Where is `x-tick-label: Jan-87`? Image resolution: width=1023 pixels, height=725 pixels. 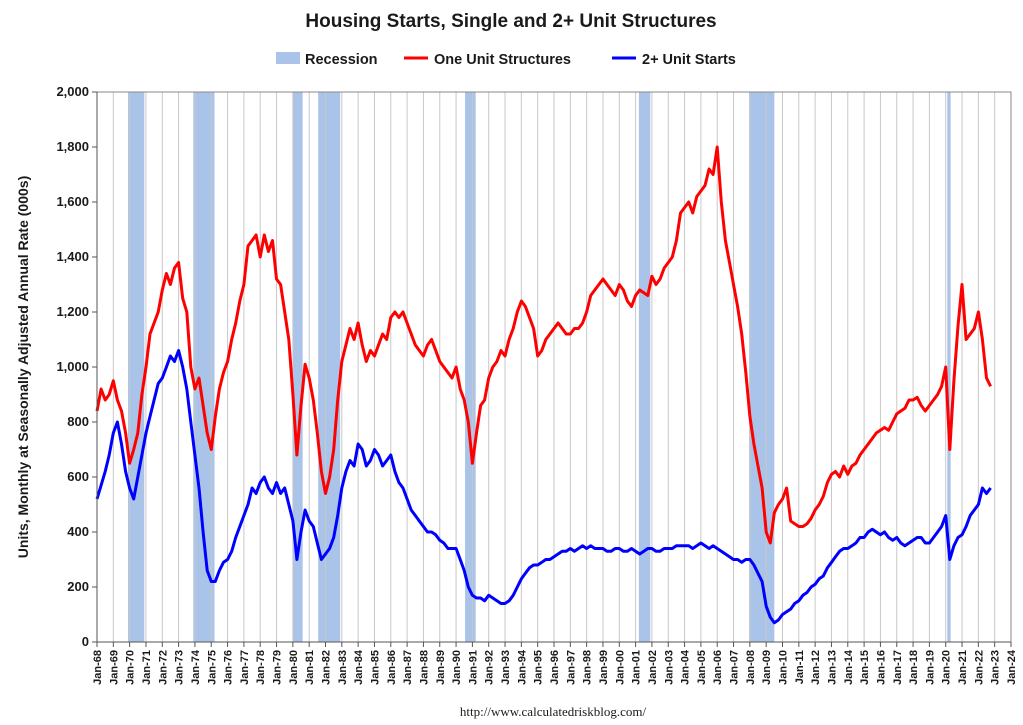 x-tick-label: Jan-87 is located at coordinates (408, 667).